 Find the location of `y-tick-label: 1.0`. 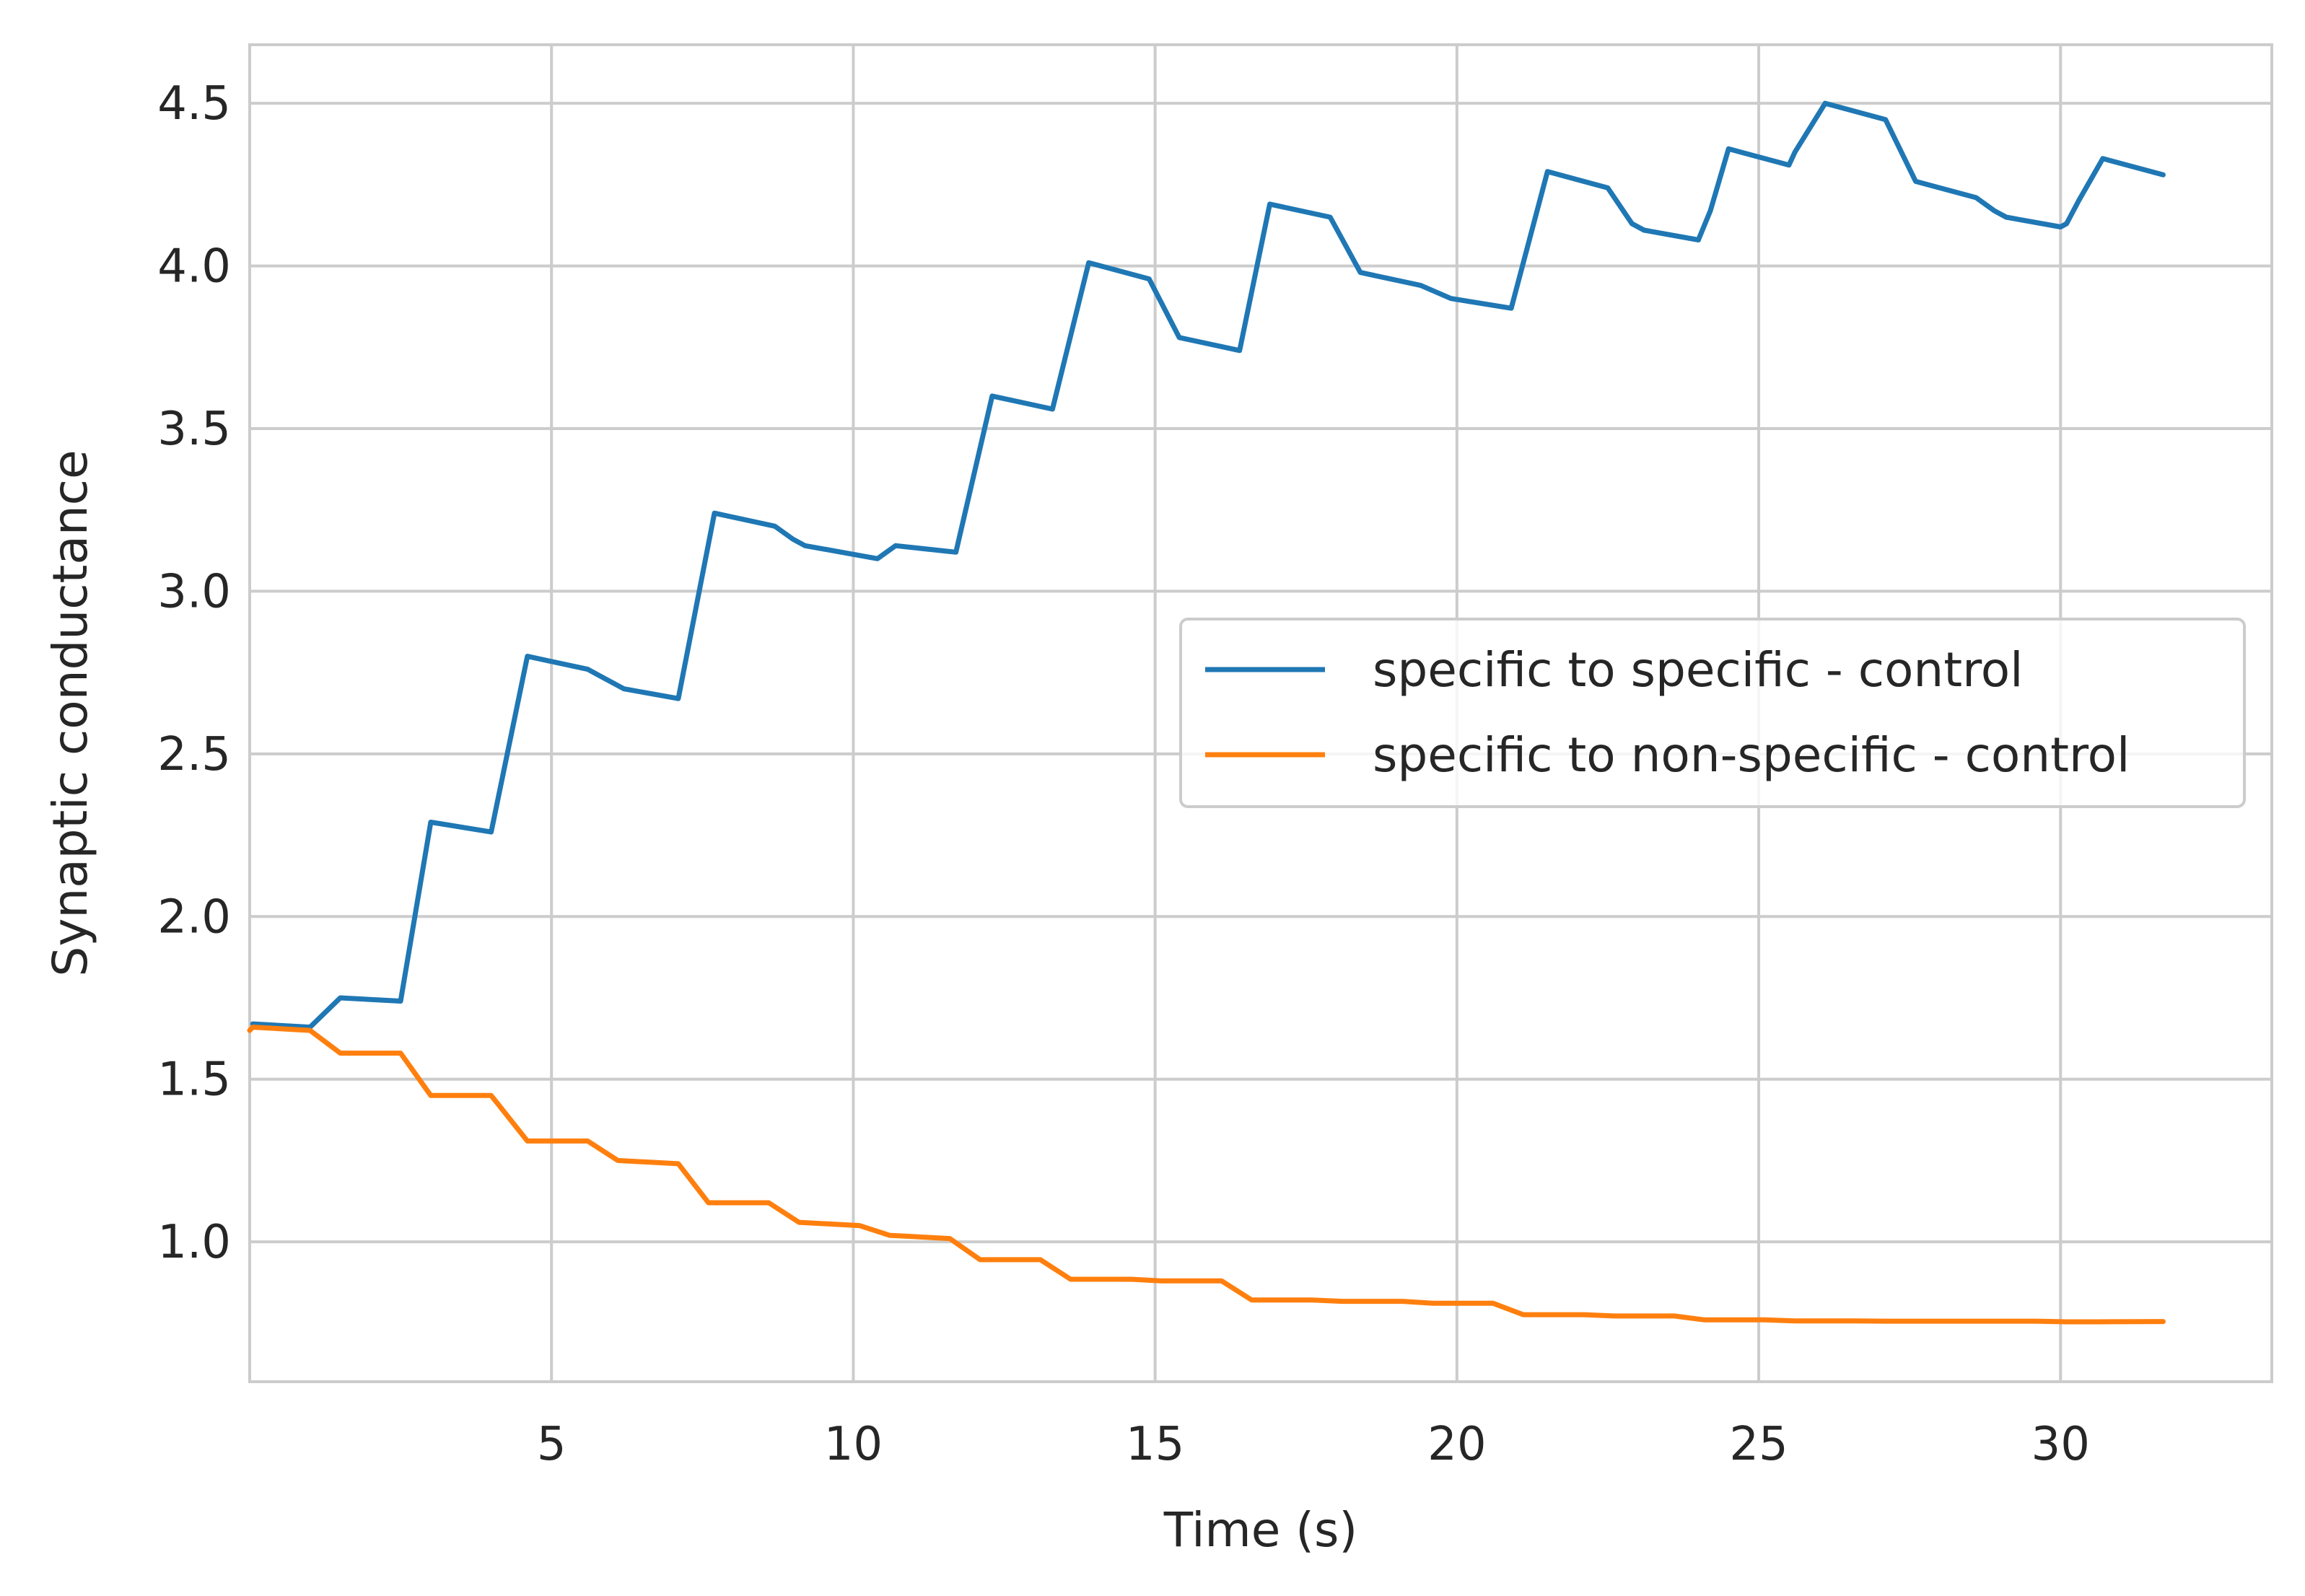

y-tick-label: 1.0 is located at coordinates (194, 1242).